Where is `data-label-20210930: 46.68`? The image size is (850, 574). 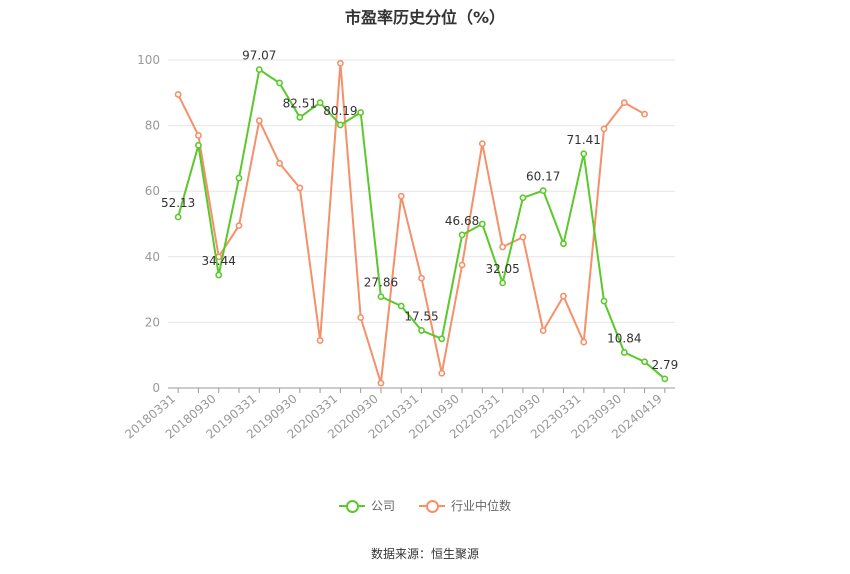
data-label-20210930: 46.68 is located at coordinates (462, 221).